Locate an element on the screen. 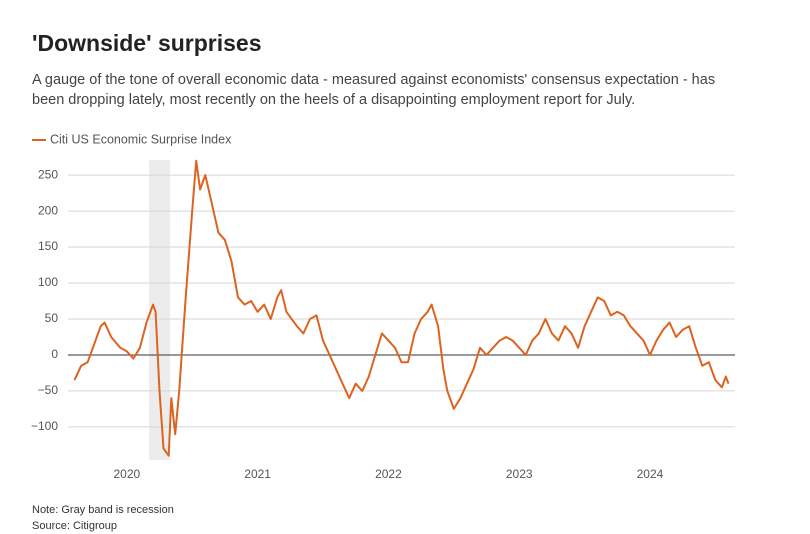  y-tick-label: 200 is located at coordinates (48, 210).